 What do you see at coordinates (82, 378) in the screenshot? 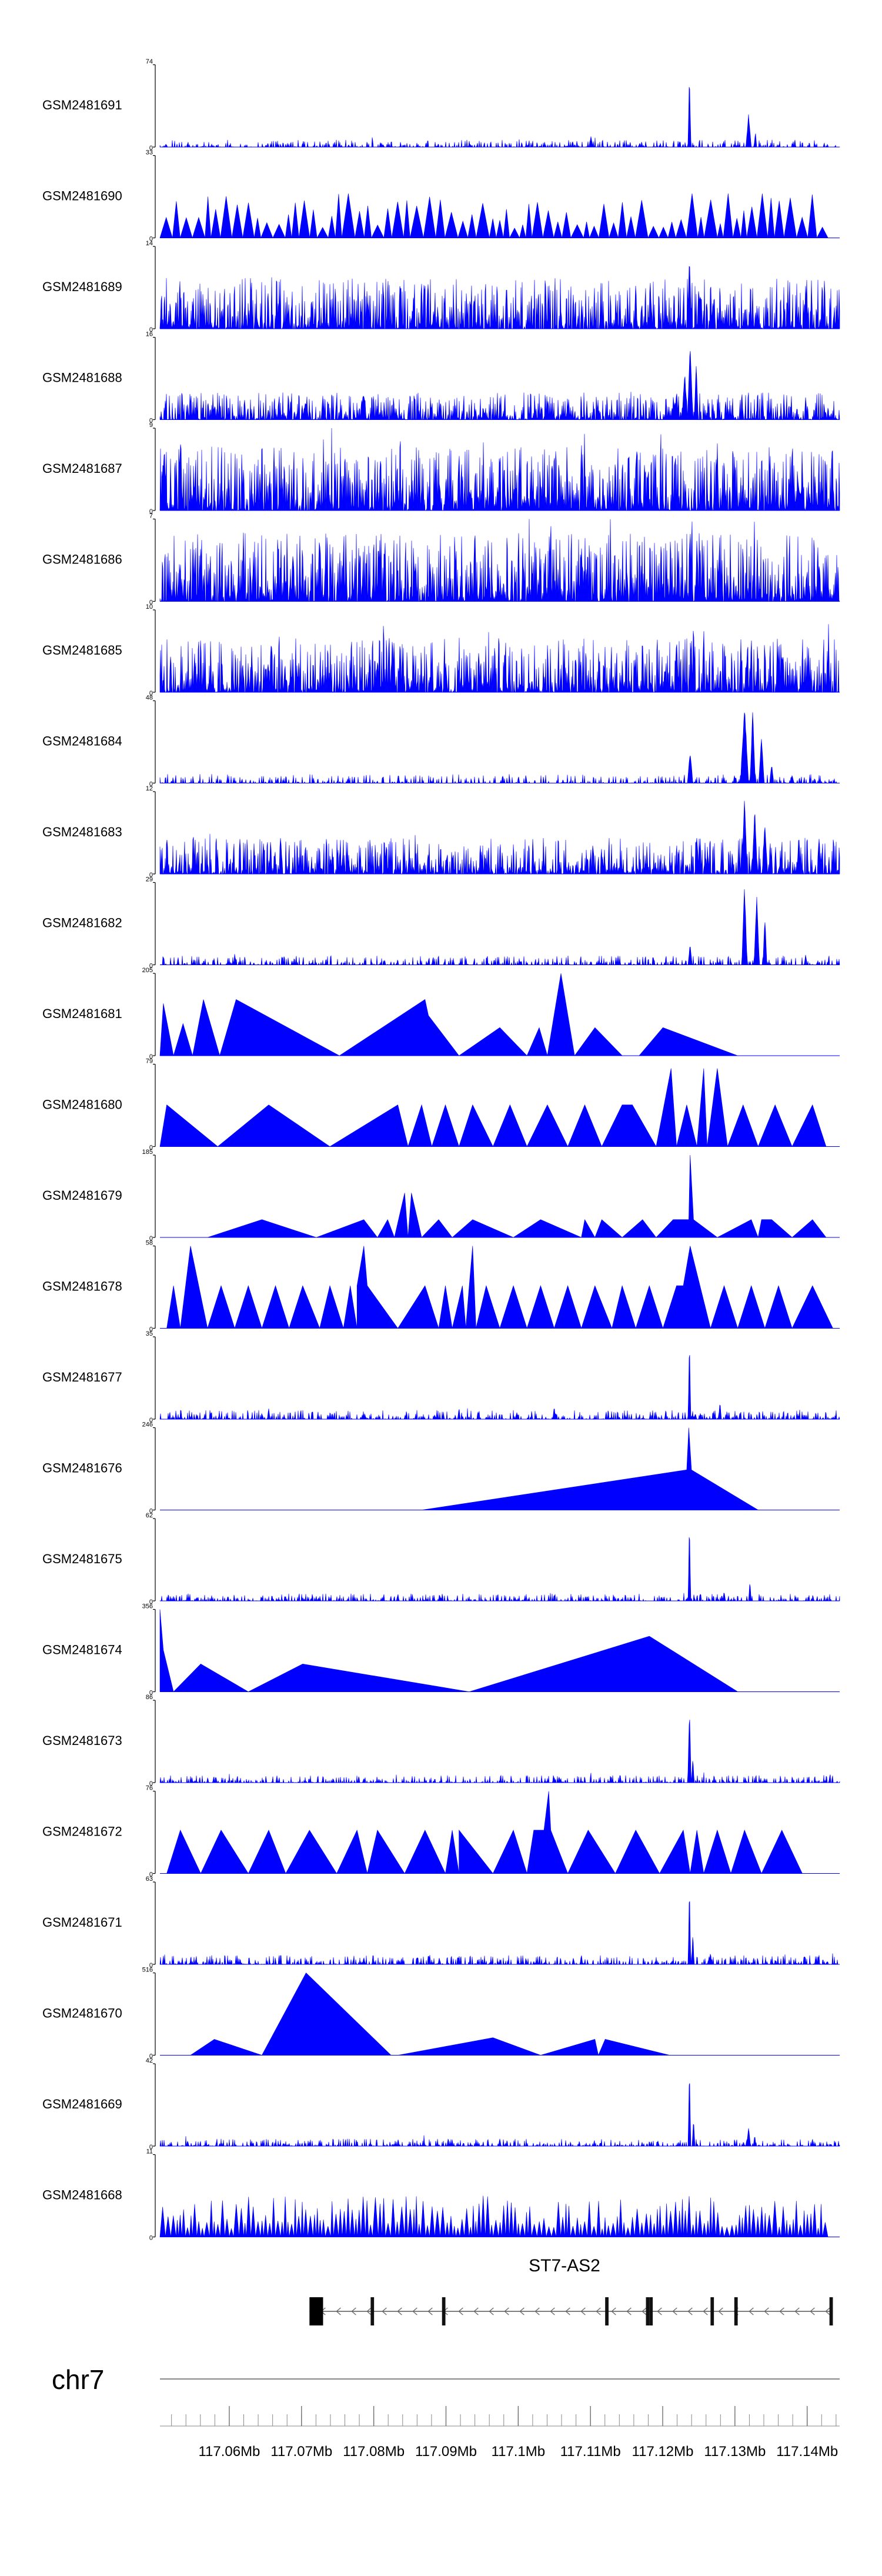
I see `track-label: GSM2481688` at bounding box center [82, 378].